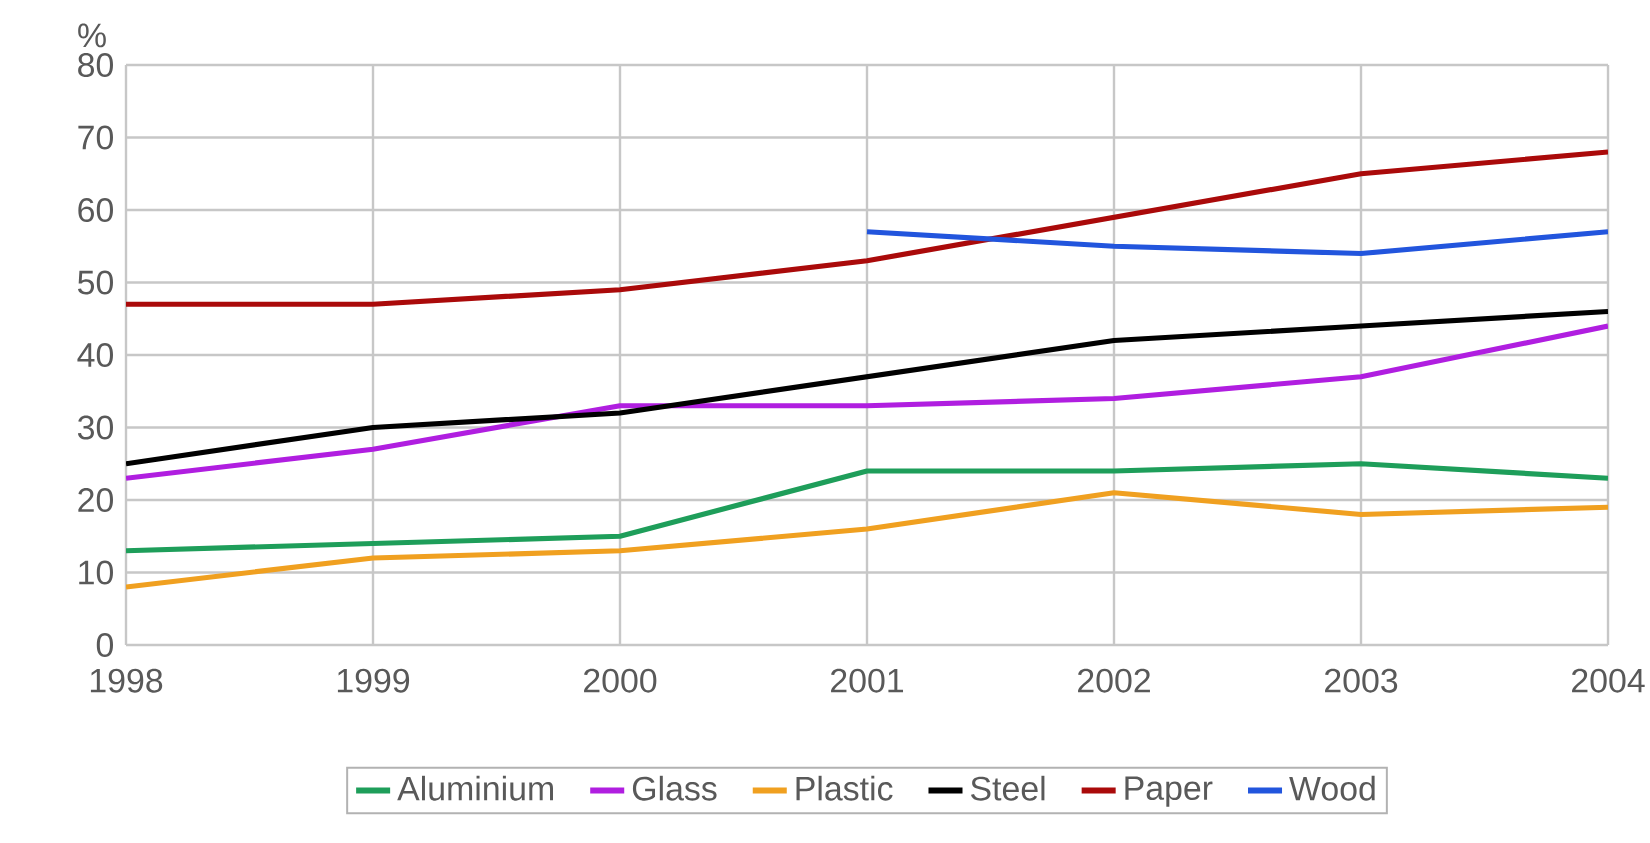  What do you see at coordinates (105, 645) in the screenshot?
I see `y-tick-label: 0` at bounding box center [105, 645].